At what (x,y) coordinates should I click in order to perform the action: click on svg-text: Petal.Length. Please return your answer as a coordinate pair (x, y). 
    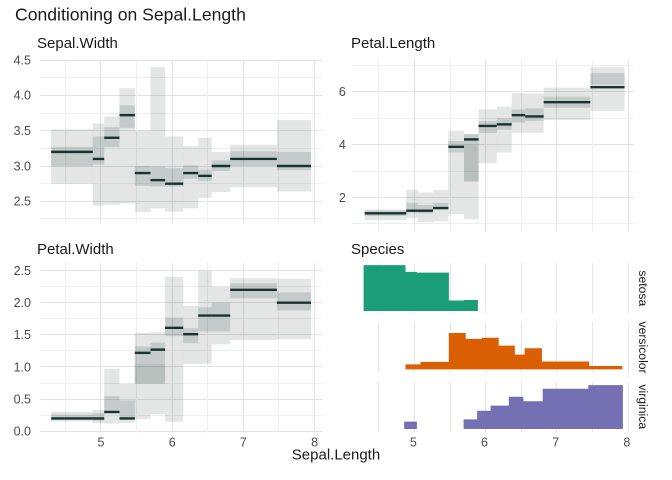
    Looking at the image, I should click on (393, 43).